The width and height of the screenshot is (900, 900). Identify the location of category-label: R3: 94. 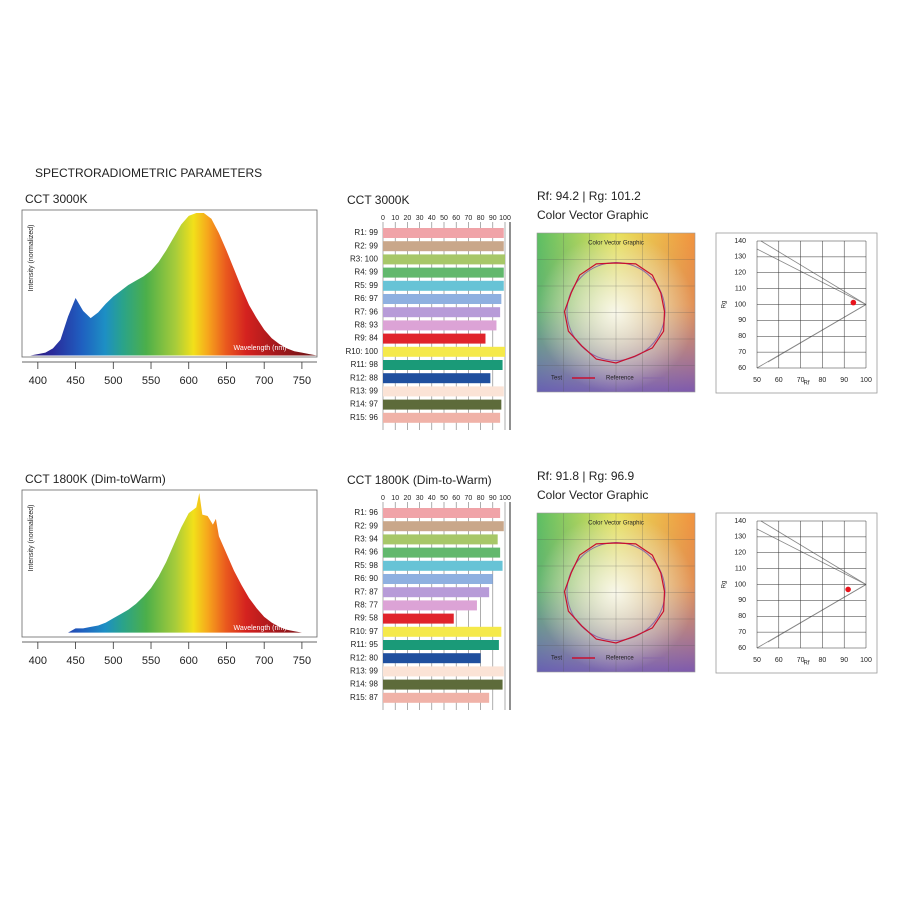
(366, 539).